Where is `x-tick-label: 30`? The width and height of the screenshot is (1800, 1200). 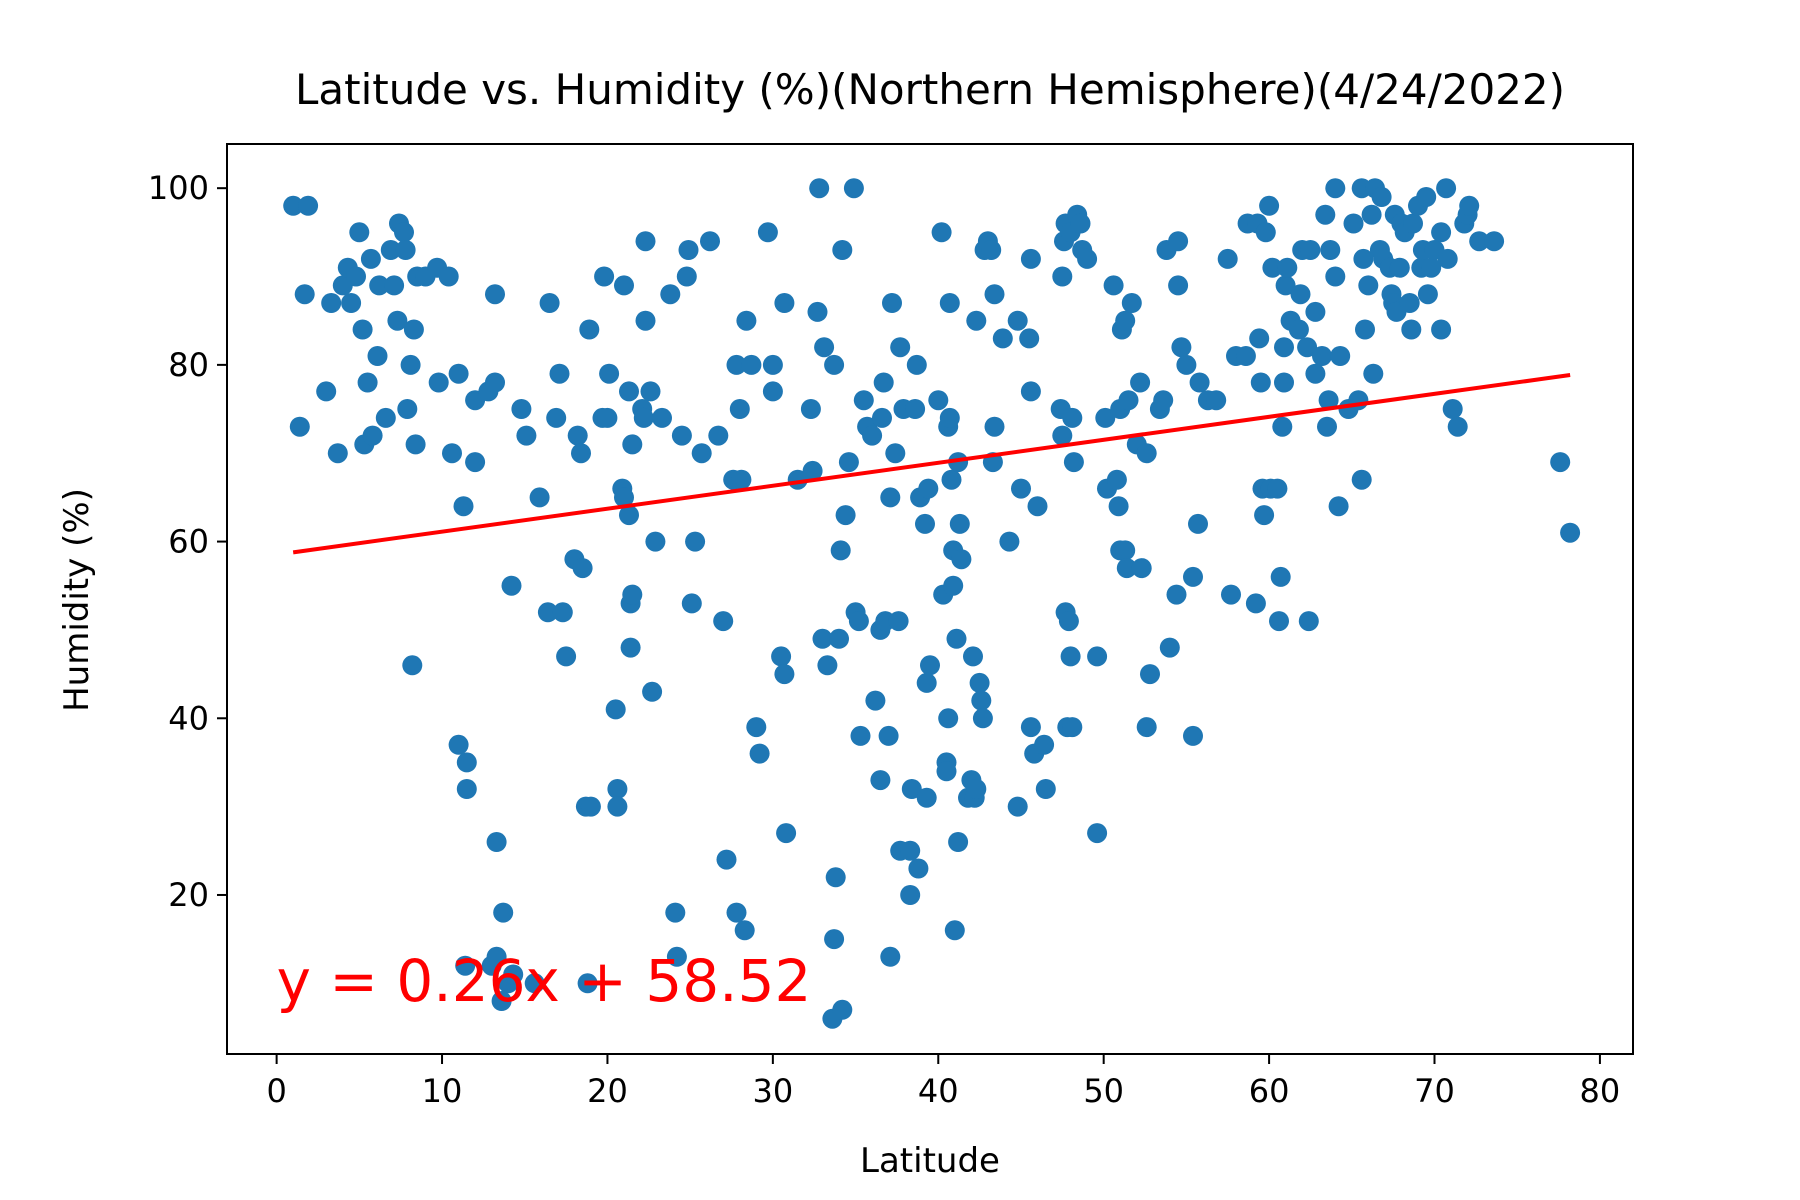 x-tick-label: 30 is located at coordinates (772, 1091).